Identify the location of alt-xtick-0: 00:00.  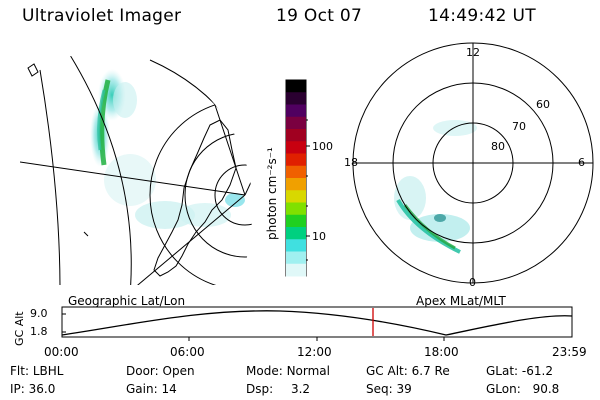
(61, 352).